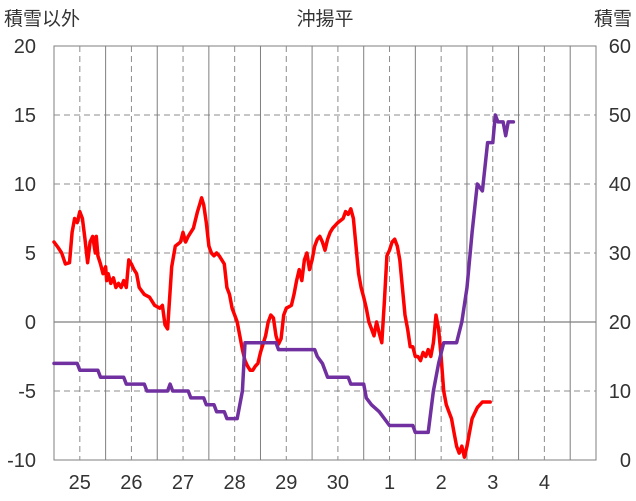 The width and height of the screenshot is (636, 501). I want to click on right-y-tick-label: 30, so click(620, 254).